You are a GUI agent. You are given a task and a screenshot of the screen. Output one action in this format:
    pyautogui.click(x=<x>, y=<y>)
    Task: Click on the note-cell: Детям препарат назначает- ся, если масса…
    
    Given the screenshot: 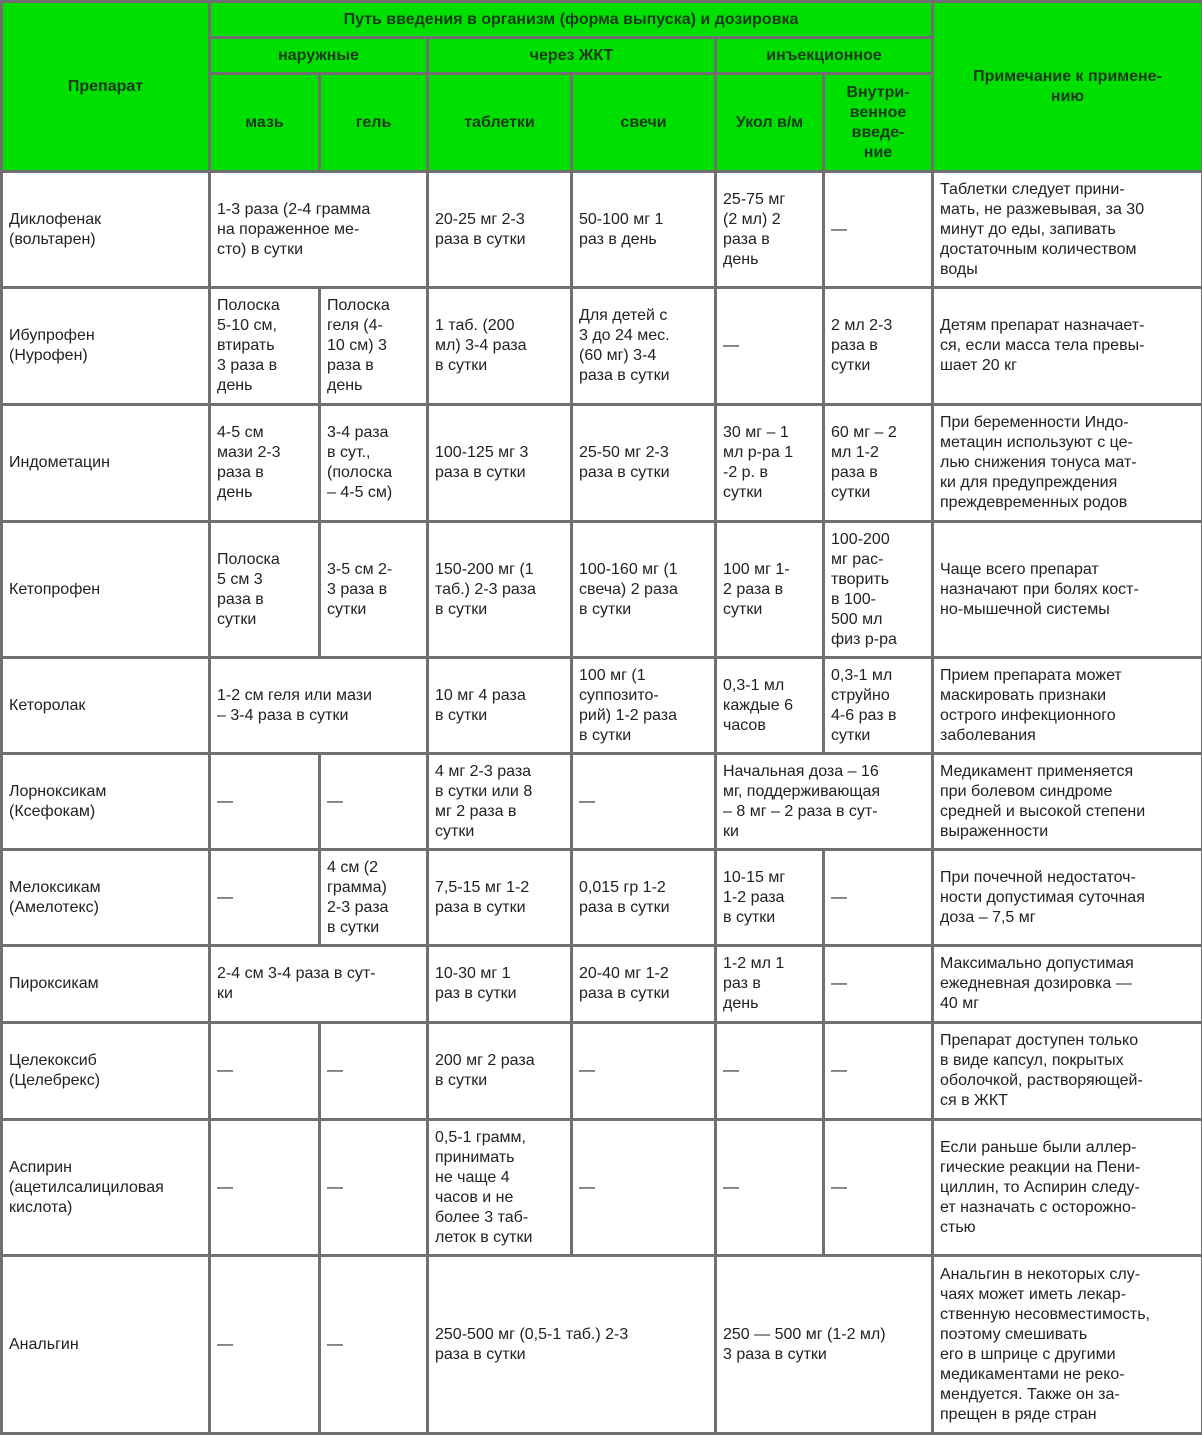 What is the action you would take?
    pyautogui.click(x=1066, y=346)
    